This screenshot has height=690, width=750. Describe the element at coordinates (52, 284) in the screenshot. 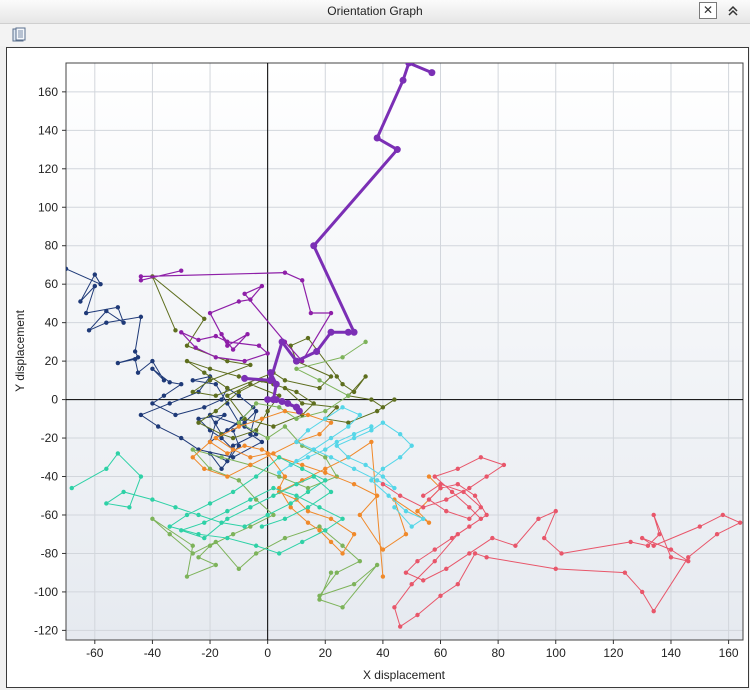

I see `y-tick-label: 60` at that location.